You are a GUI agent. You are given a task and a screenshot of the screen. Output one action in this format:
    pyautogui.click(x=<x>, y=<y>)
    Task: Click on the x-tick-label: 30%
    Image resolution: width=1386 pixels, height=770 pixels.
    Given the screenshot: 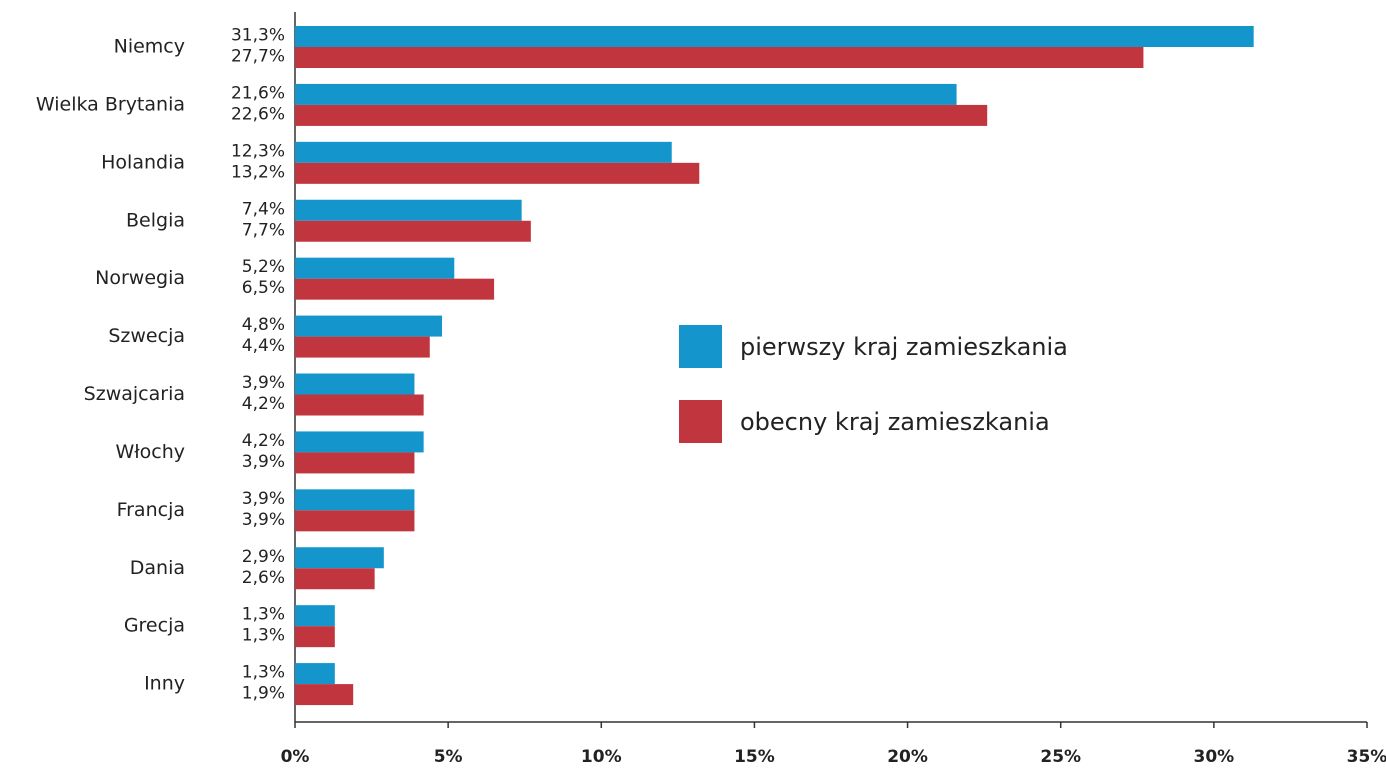 What is the action you would take?
    pyautogui.click(x=1214, y=757)
    